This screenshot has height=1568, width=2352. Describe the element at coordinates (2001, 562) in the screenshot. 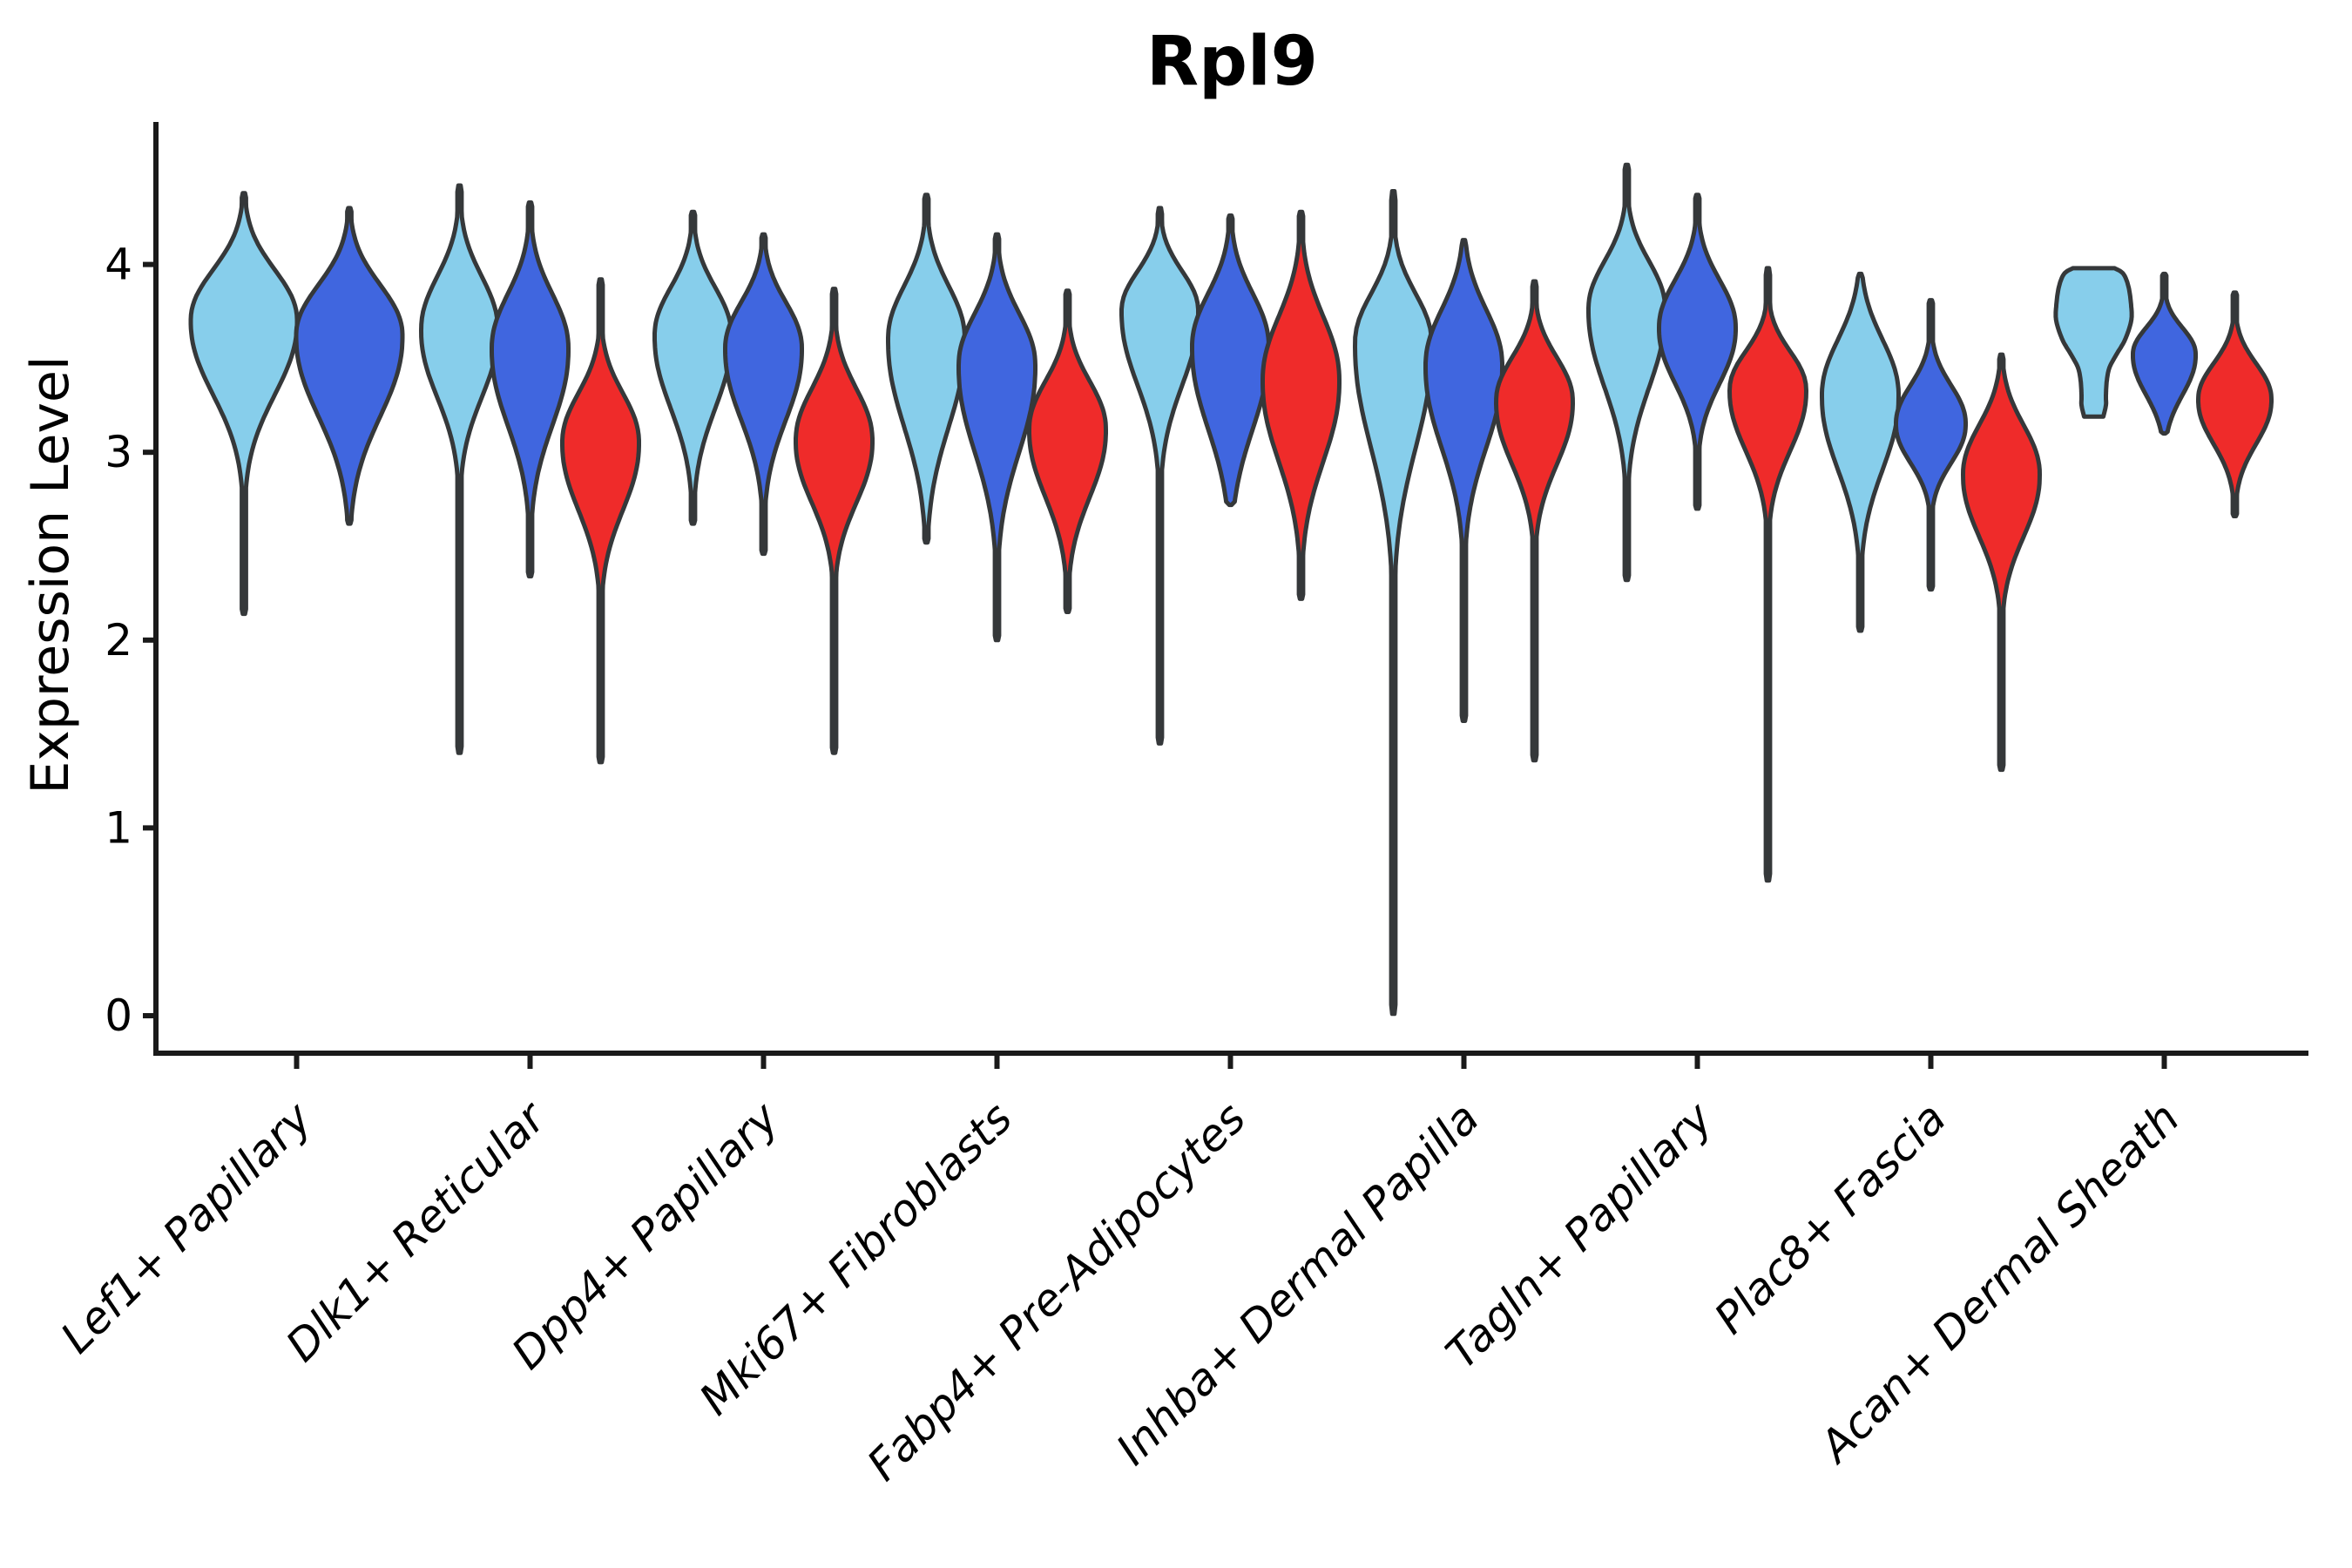

I see `violin-plac8-fascia-red-violin` at that location.